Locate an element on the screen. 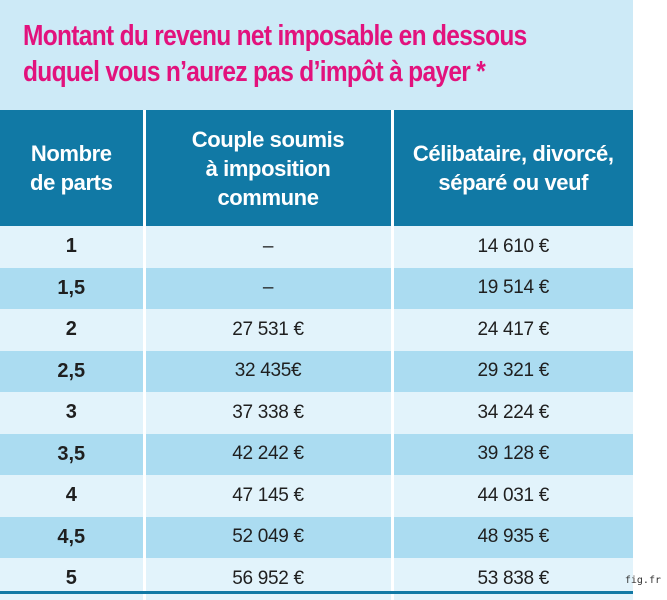 Image resolution: width=667 pixels, height=600 pixels. header-parts: Nombre de parts is located at coordinates (72, 168).